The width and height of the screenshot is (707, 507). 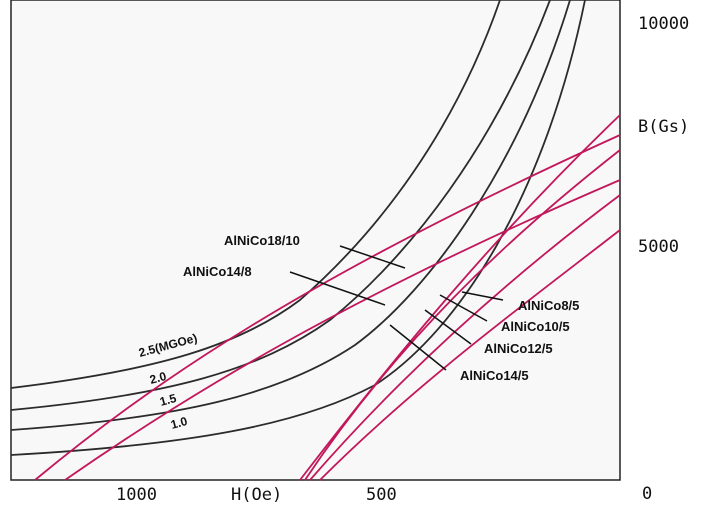 What do you see at coordinates (658, 247) in the screenshot?
I see `y-tick-5000: 5000` at bounding box center [658, 247].